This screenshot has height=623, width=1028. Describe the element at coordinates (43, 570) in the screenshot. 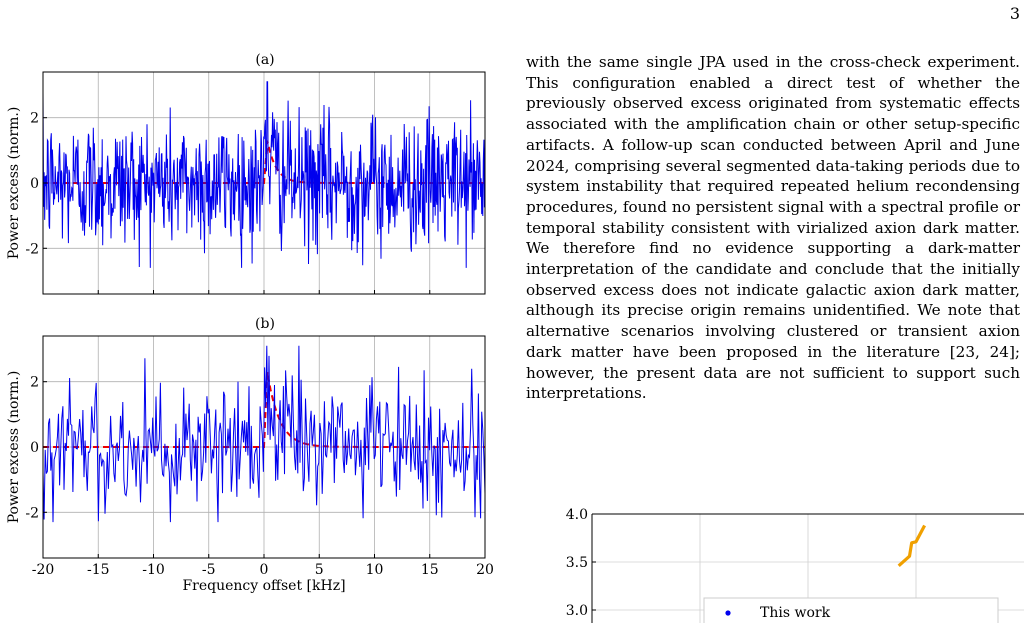

I see `x-tick-label: -20` at that location.